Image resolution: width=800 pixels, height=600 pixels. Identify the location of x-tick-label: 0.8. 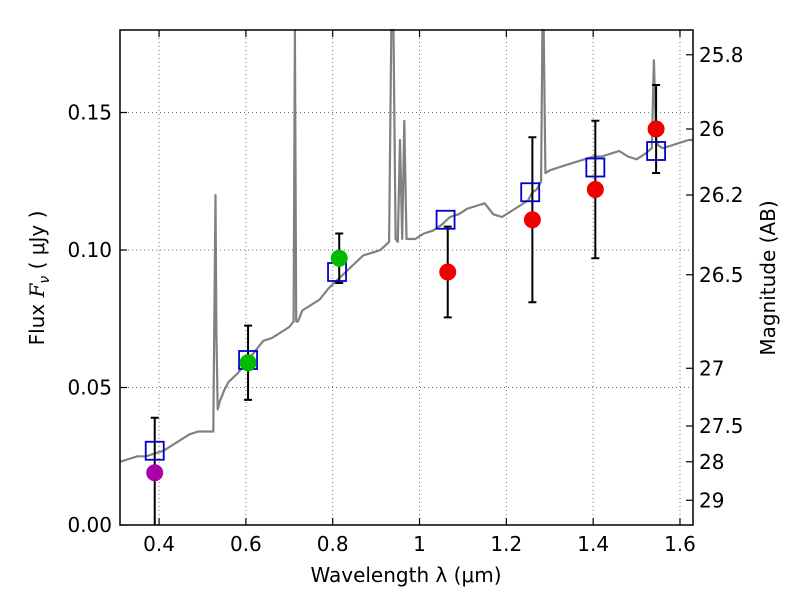
(333, 544).